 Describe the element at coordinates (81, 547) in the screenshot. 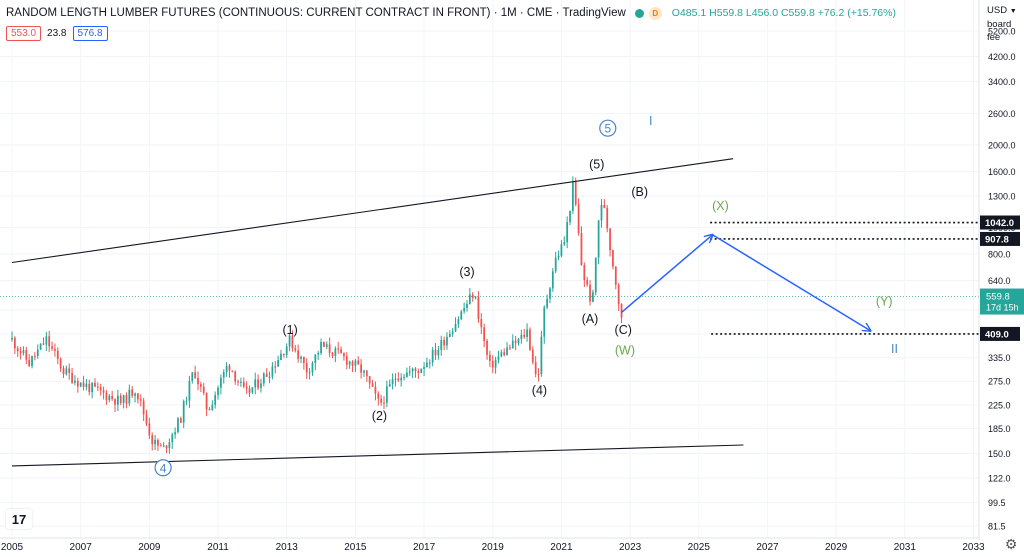

I see `time-tick-label: 2007` at that location.